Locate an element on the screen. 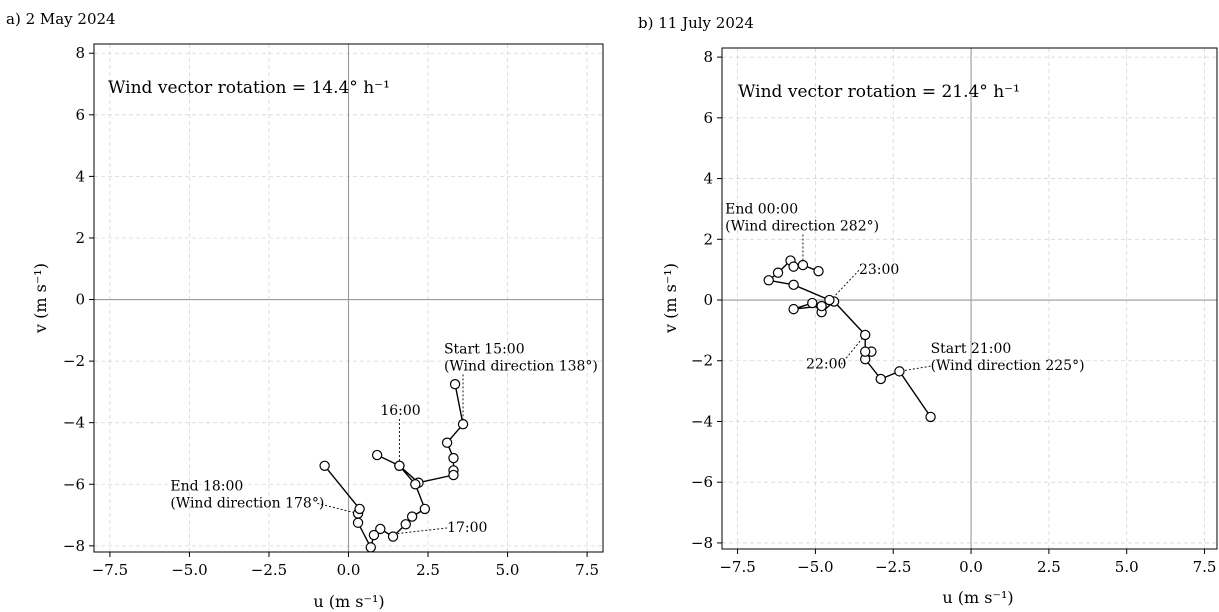  annotation-label: 23:00 is located at coordinates (879, 270).